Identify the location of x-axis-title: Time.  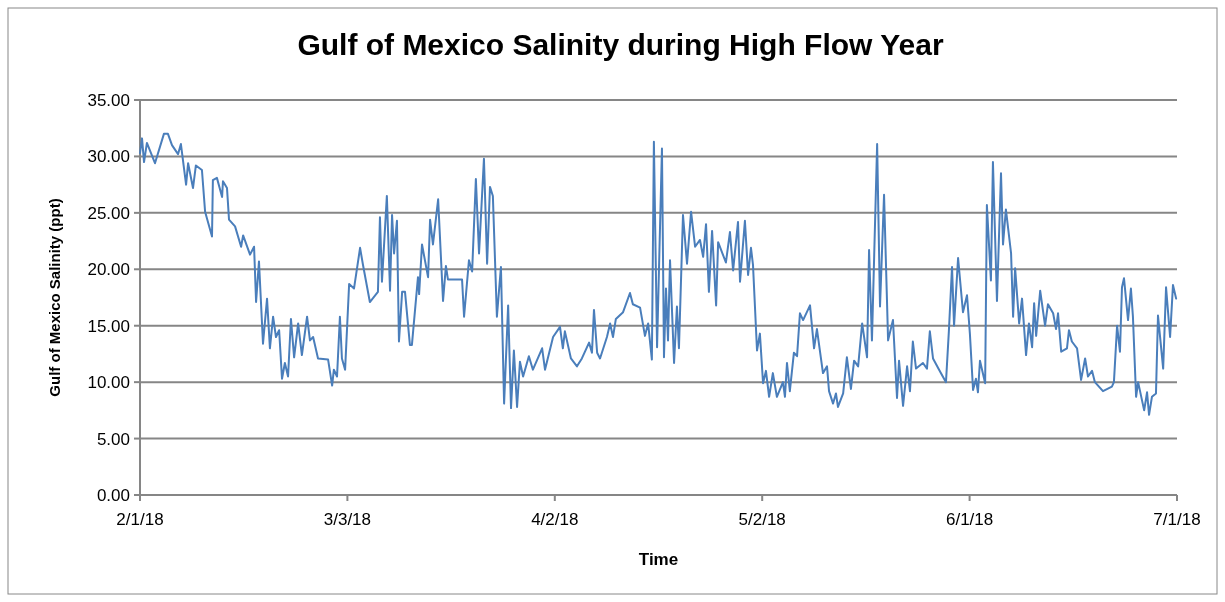
(658, 559).